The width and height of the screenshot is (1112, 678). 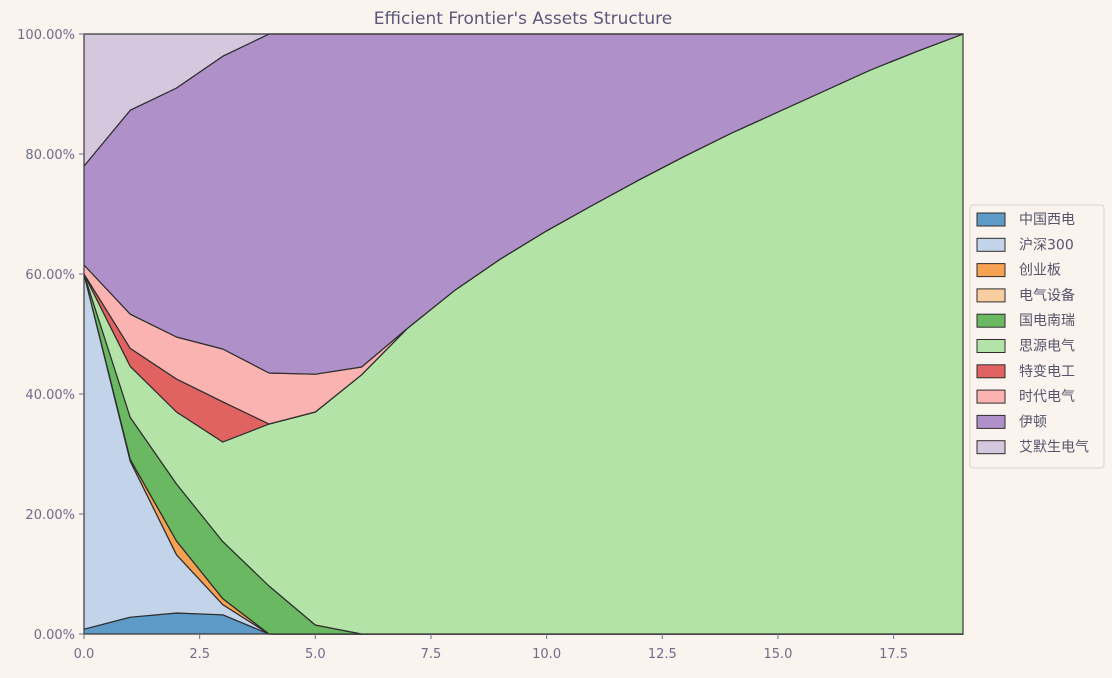 What do you see at coordinates (1047, 295) in the screenshot?
I see `legend-label: 电气设备` at bounding box center [1047, 295].